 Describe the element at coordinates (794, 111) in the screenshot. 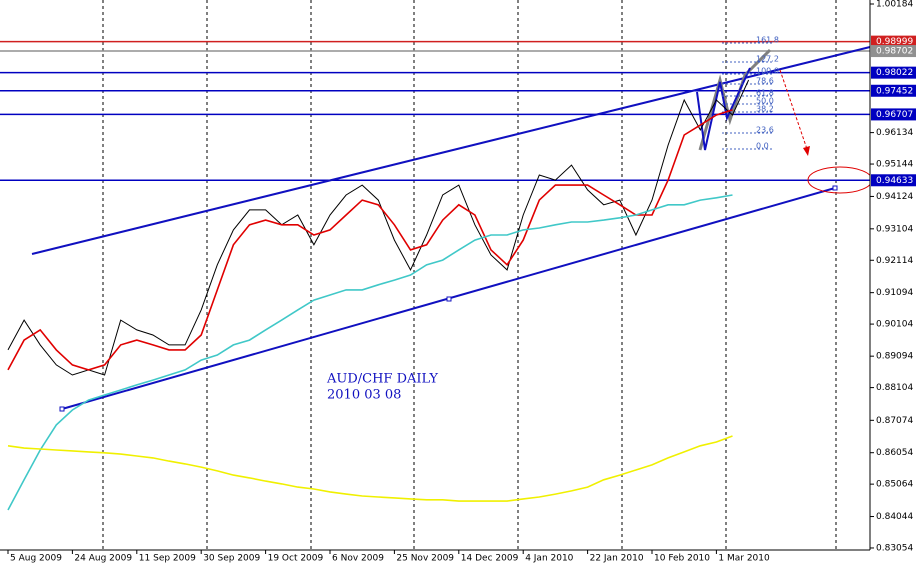

I see `arrow` at that location.